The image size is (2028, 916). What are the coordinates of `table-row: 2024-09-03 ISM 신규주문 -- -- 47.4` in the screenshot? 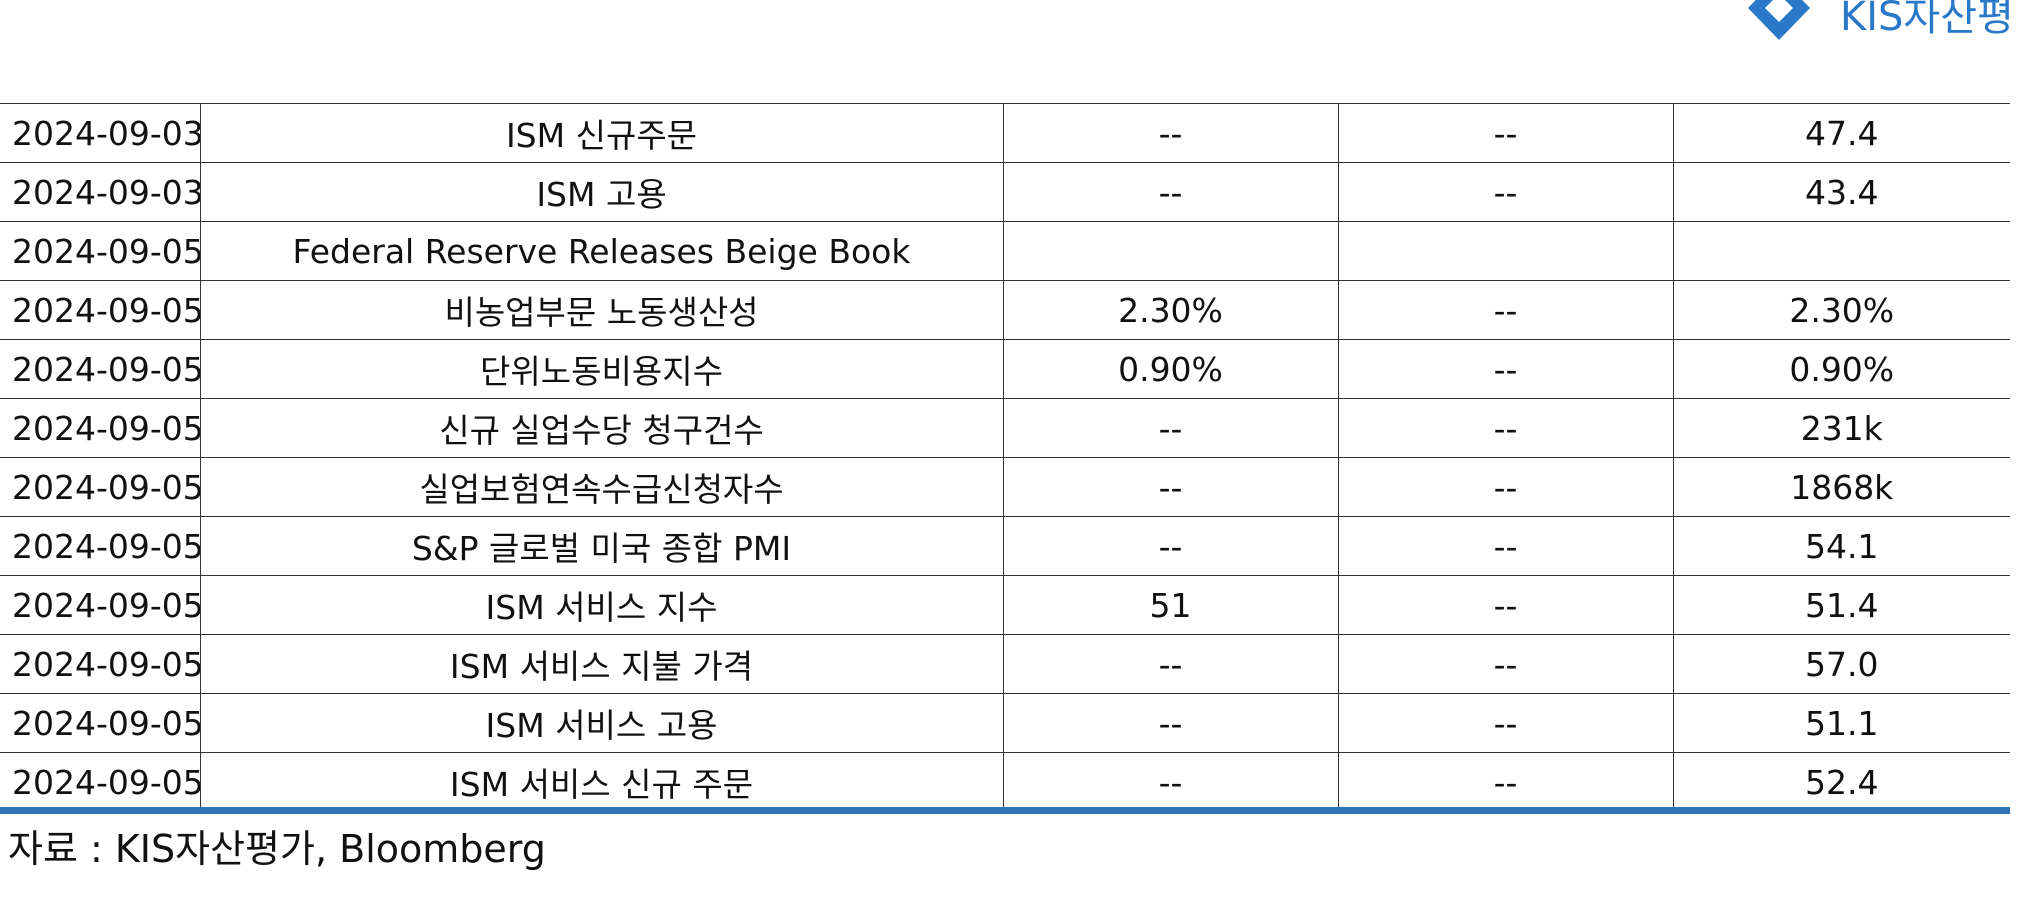 It's located at (1005, 133).